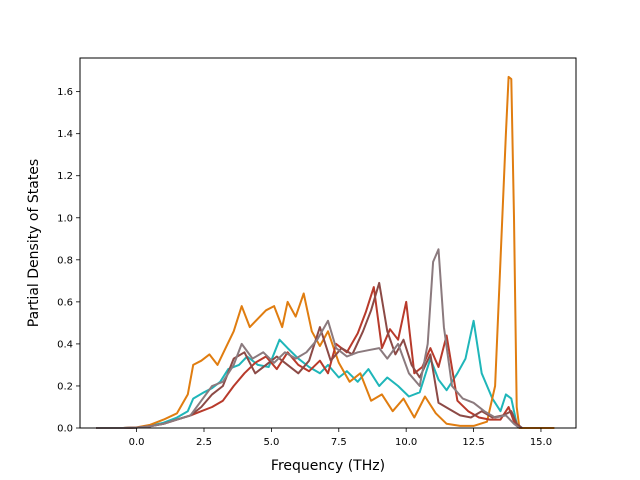  Describe the element at coordinates (328, 466) in the screenshot. I see `x-axis-label: Frequency (THz)` at that location.